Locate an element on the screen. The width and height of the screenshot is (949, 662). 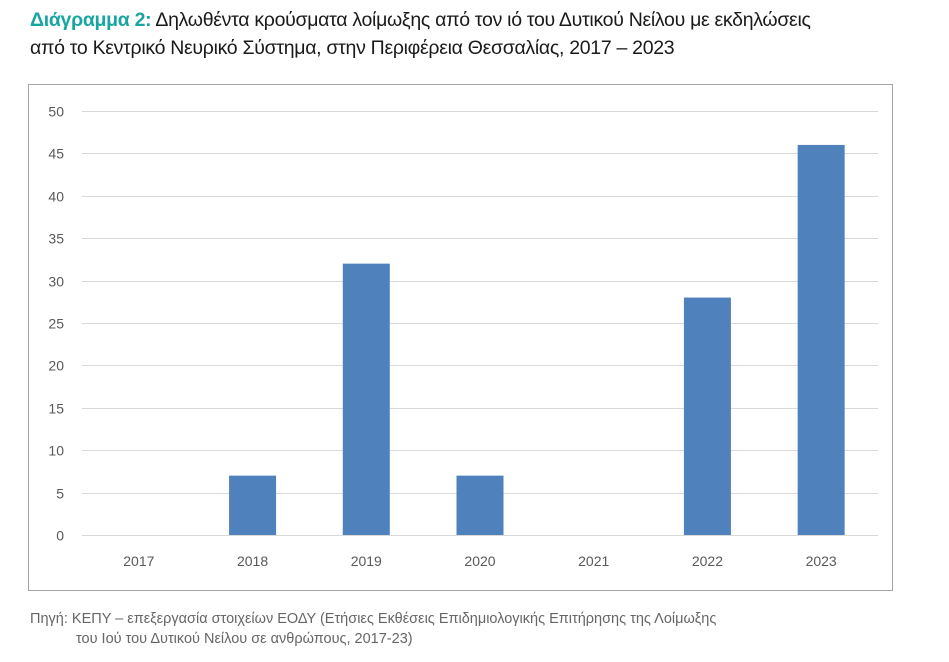
bar-2020 is located at coordinates (480, 505).